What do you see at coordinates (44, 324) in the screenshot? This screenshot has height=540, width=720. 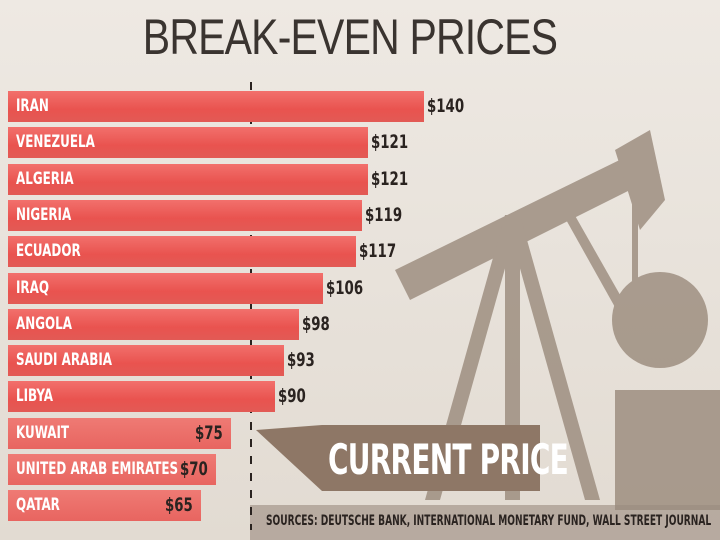 I see `bar-category-label: ANGOLA` at bounding box center [44, 324].